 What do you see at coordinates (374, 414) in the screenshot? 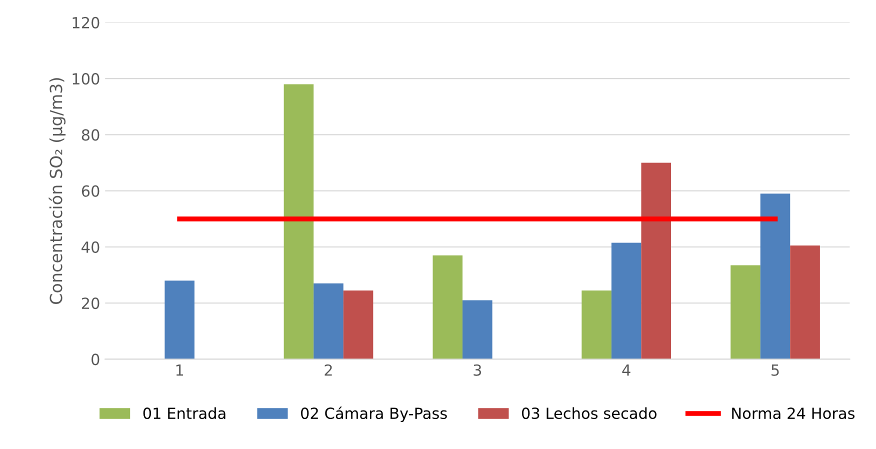
I see `legend-label: 02 Cámara By-Pass` at bounding box center [374, 414].